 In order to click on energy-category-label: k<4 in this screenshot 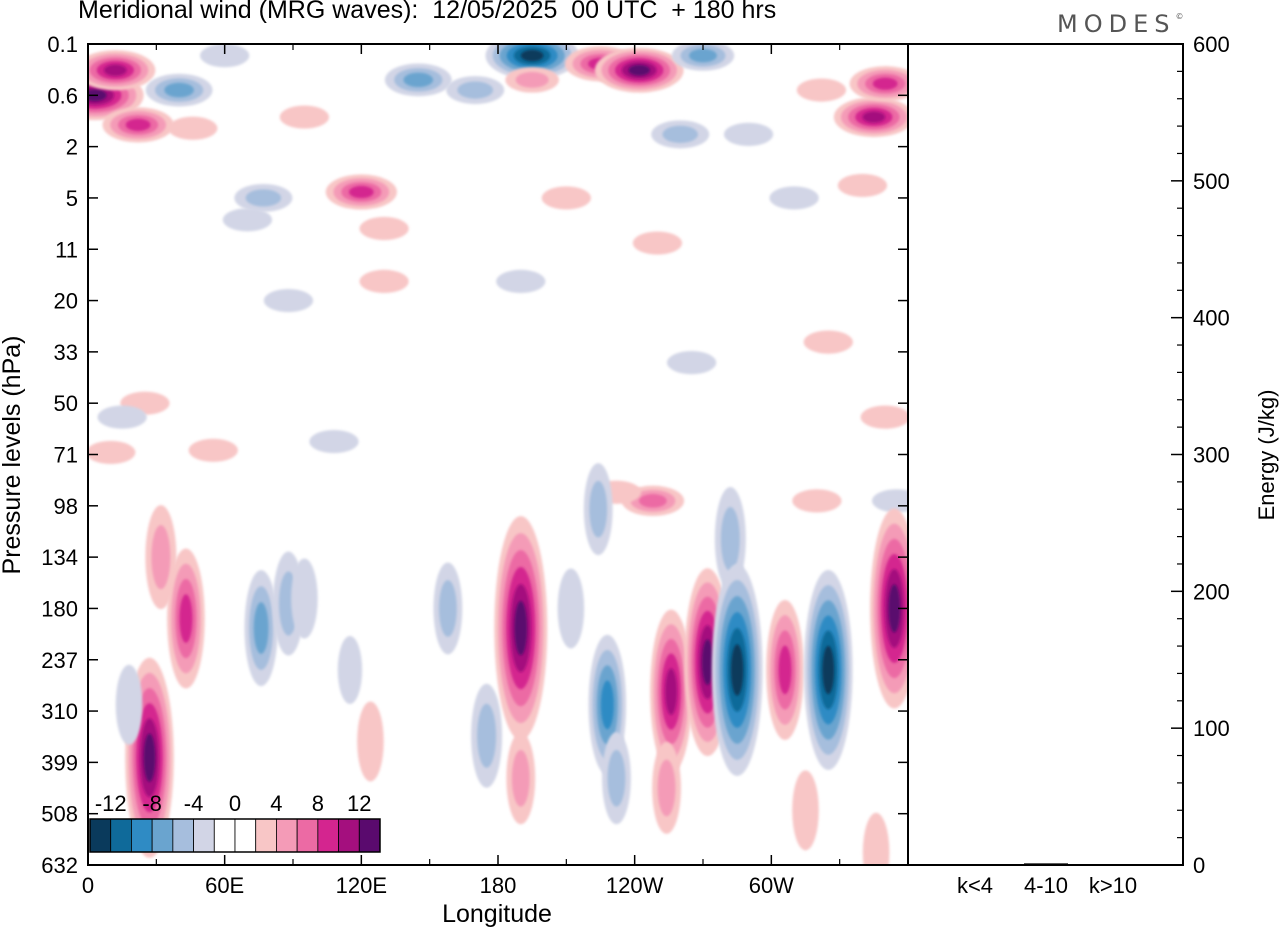, I will do `click(975, 885)`.